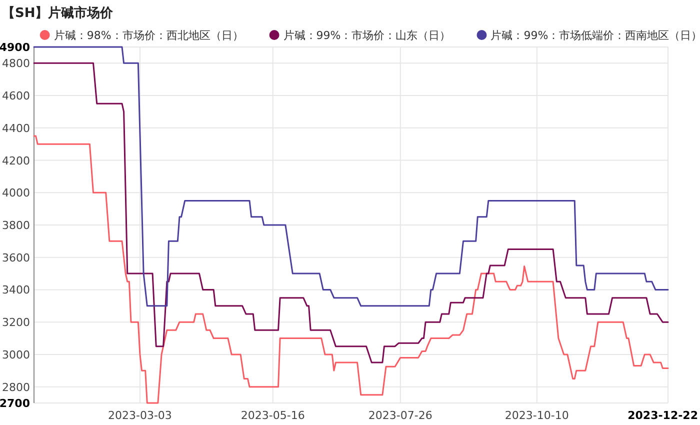  What do you see at coordinates (15, 47) in the screenshot?
I see `y-tick-label: 4900` at bounding box center [15, 47].